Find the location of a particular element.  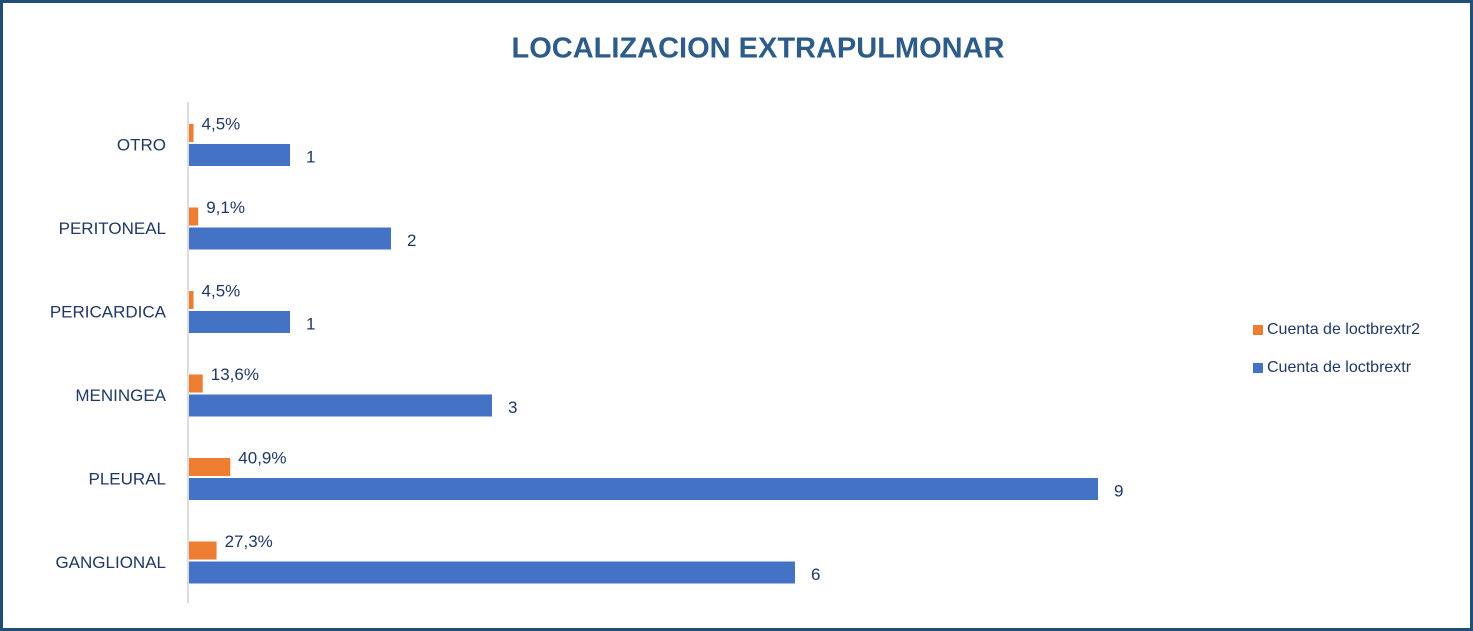

y-tick-label: PERITONEAL is located at coordinates (112, 228).